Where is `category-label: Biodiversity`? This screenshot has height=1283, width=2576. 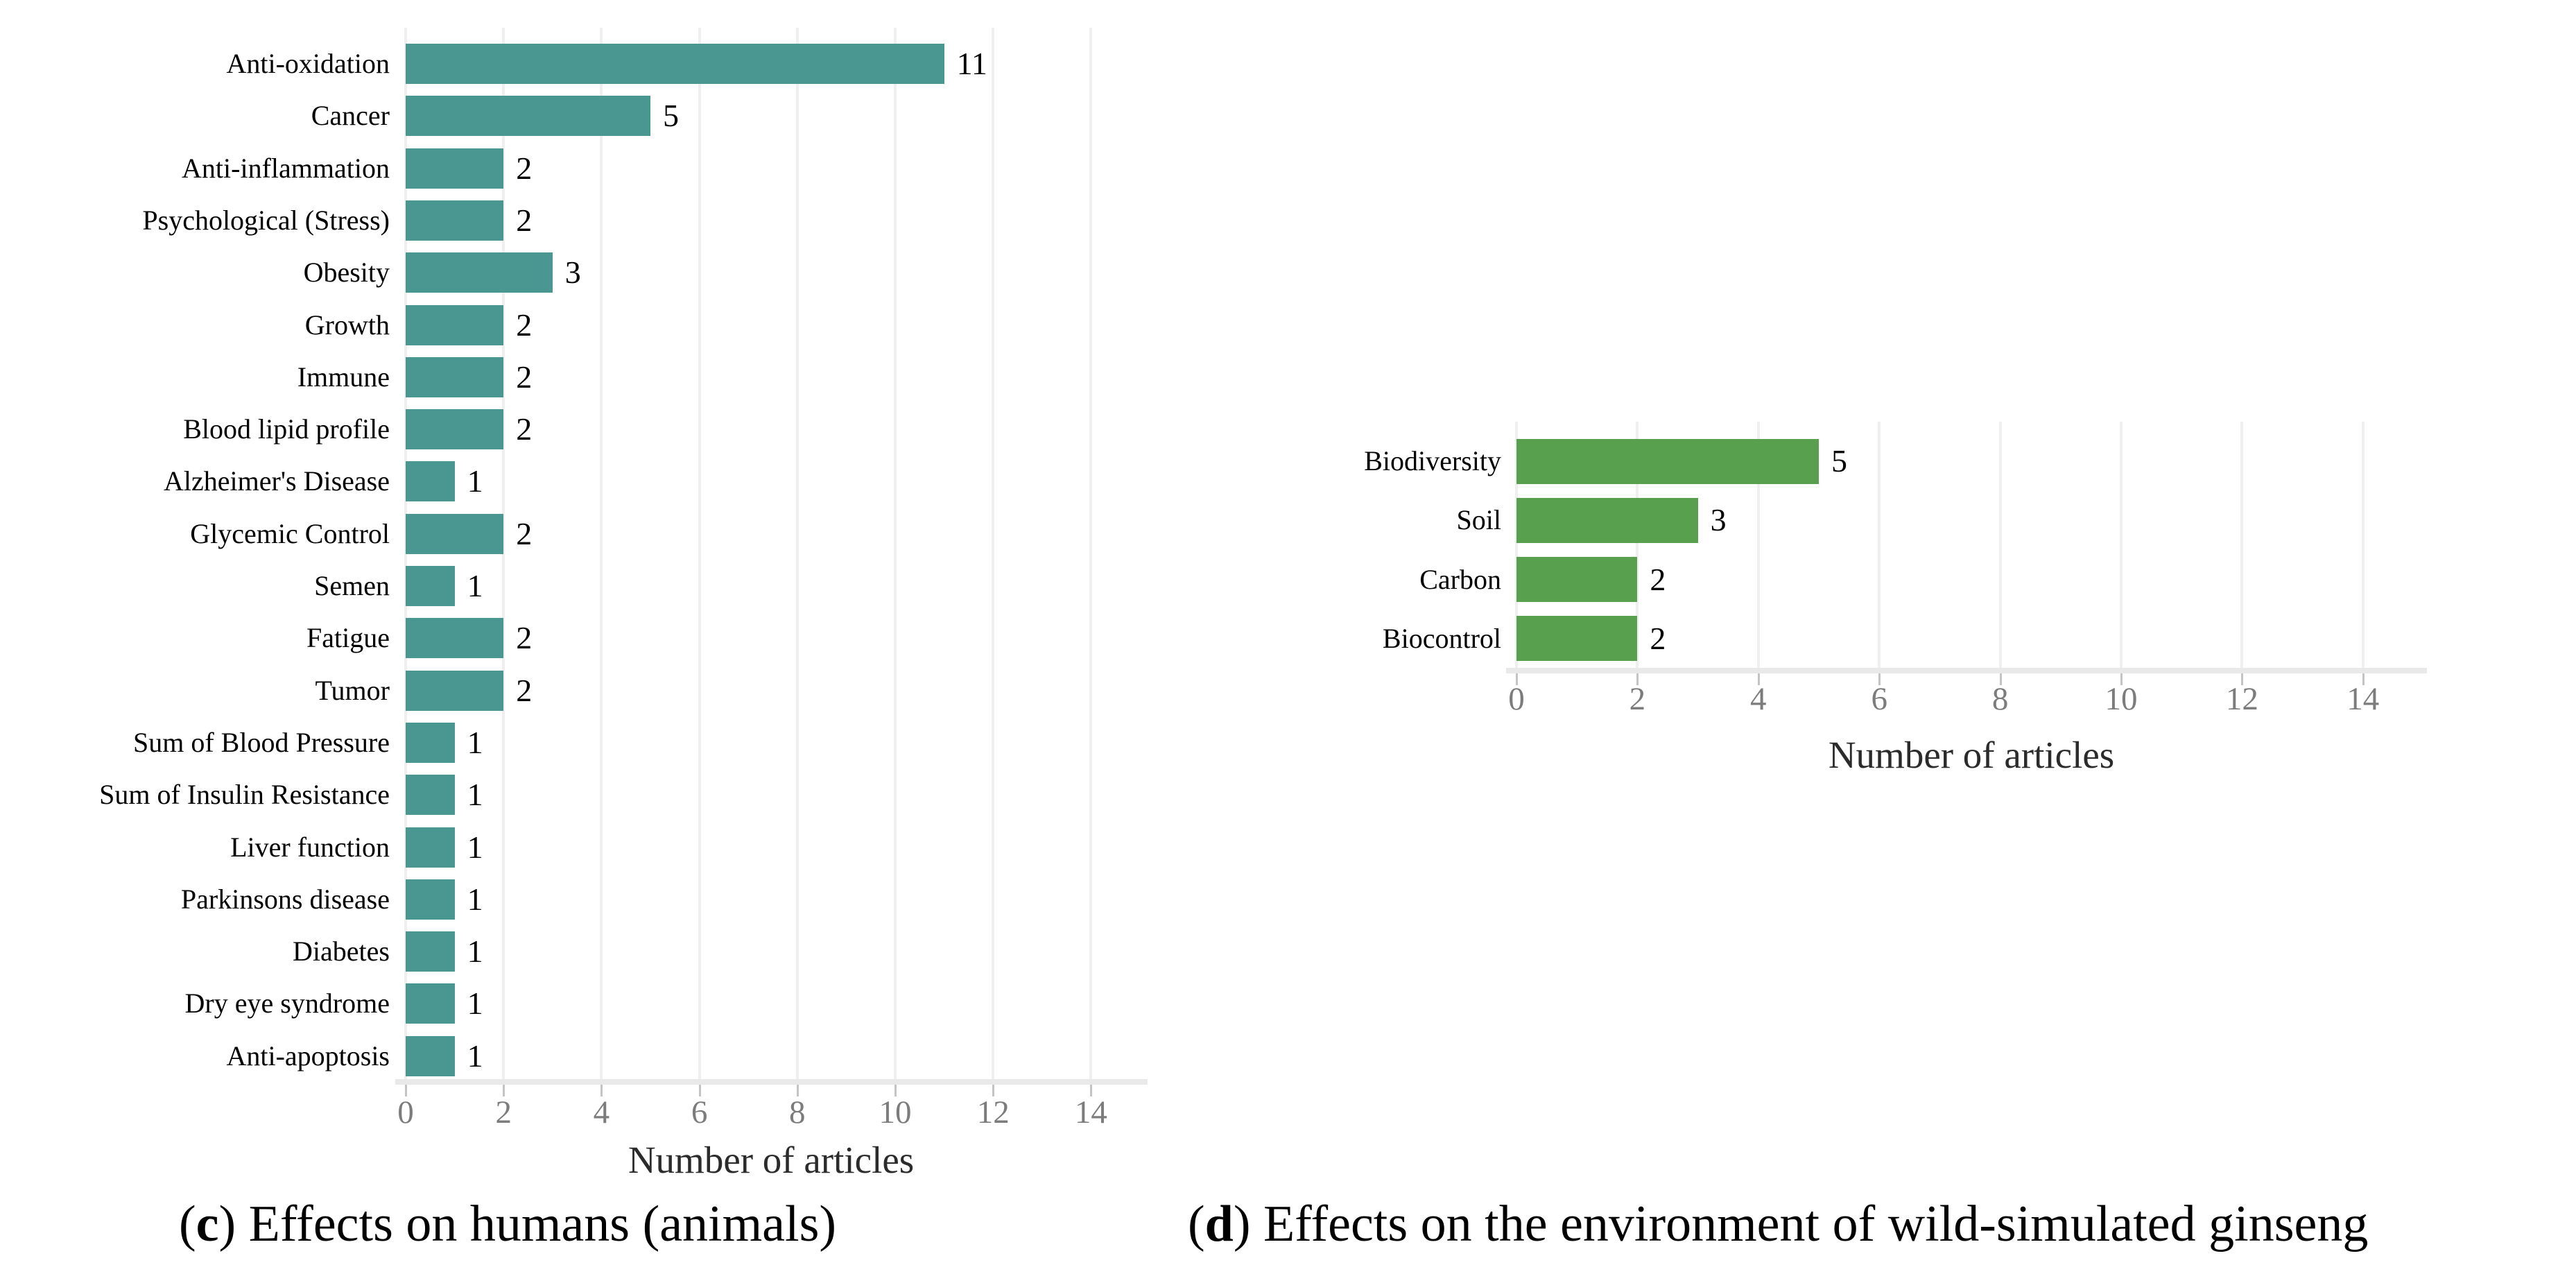
category-label: Biodiversity is located at coordinates (1432, 460).